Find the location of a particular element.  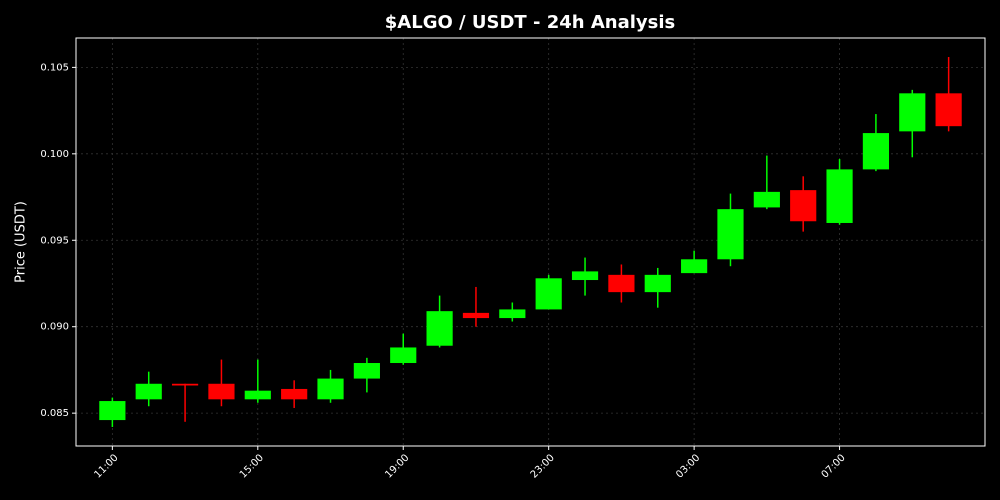

y-tick-label: 0.105 is located at coordinates (54, 67).